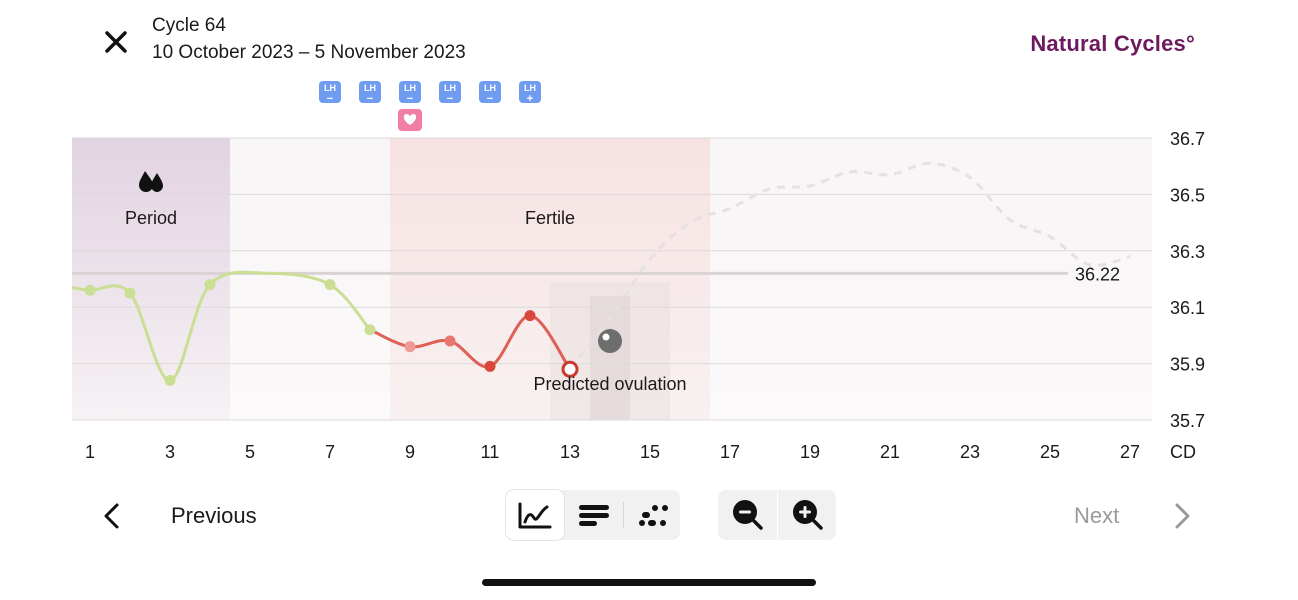  Describe the element at coordinates (1187, 308) in the screenshot. I see `y-tick-label: 36.1` at that location.